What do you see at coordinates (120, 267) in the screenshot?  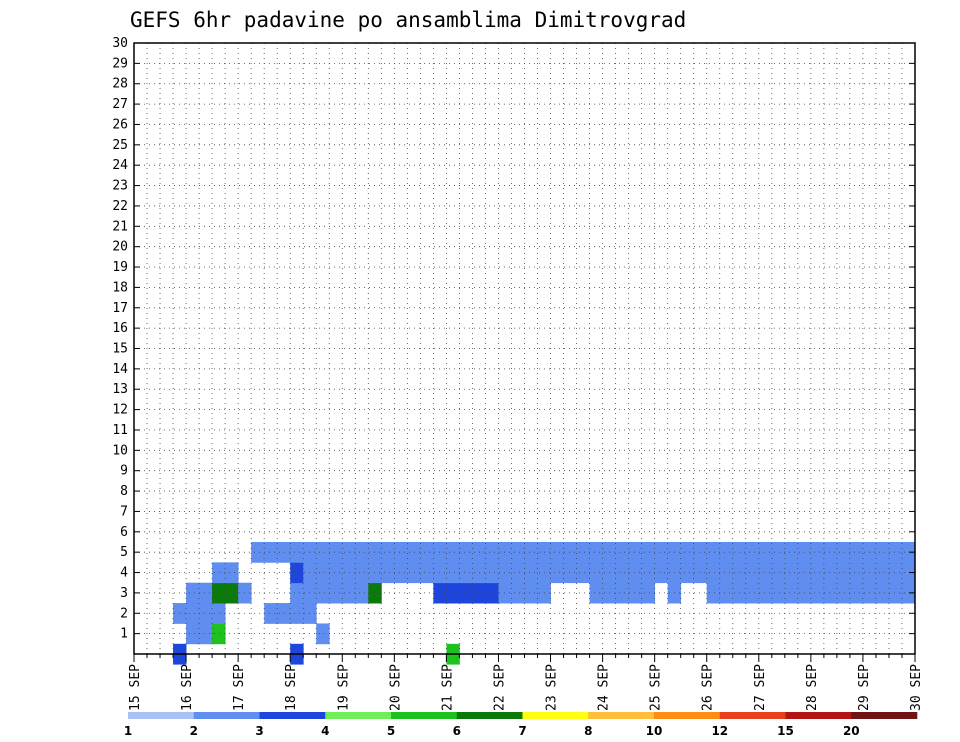 I see `y-tick-label: 19` at bounding box center [120, 267].